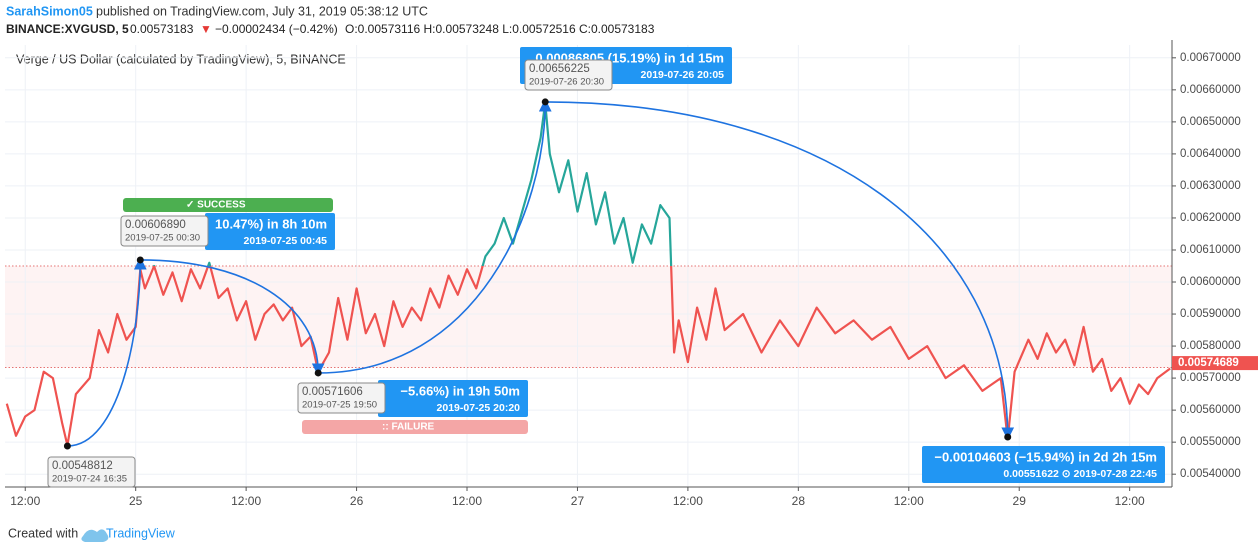 The width and height of the screenshot is (1258, 552). Describe the element at coordinates (578, 501) in the screenshot. I see `x-tick-label: 27` at that location.